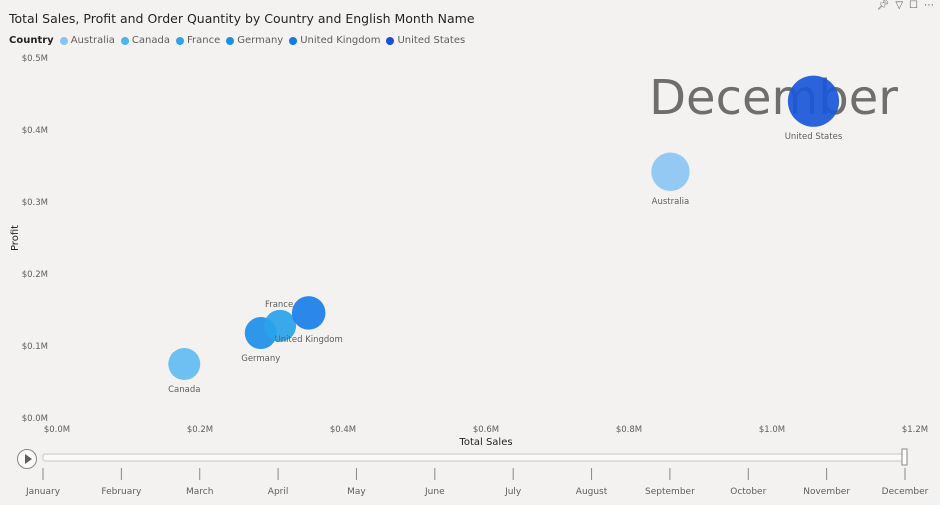 This screenshot has width=940, height=505. What do you see at coordinates (929, 5) in the screenshot?
I see `more-options-icon: ⋯` at bounding box center [929, 5].